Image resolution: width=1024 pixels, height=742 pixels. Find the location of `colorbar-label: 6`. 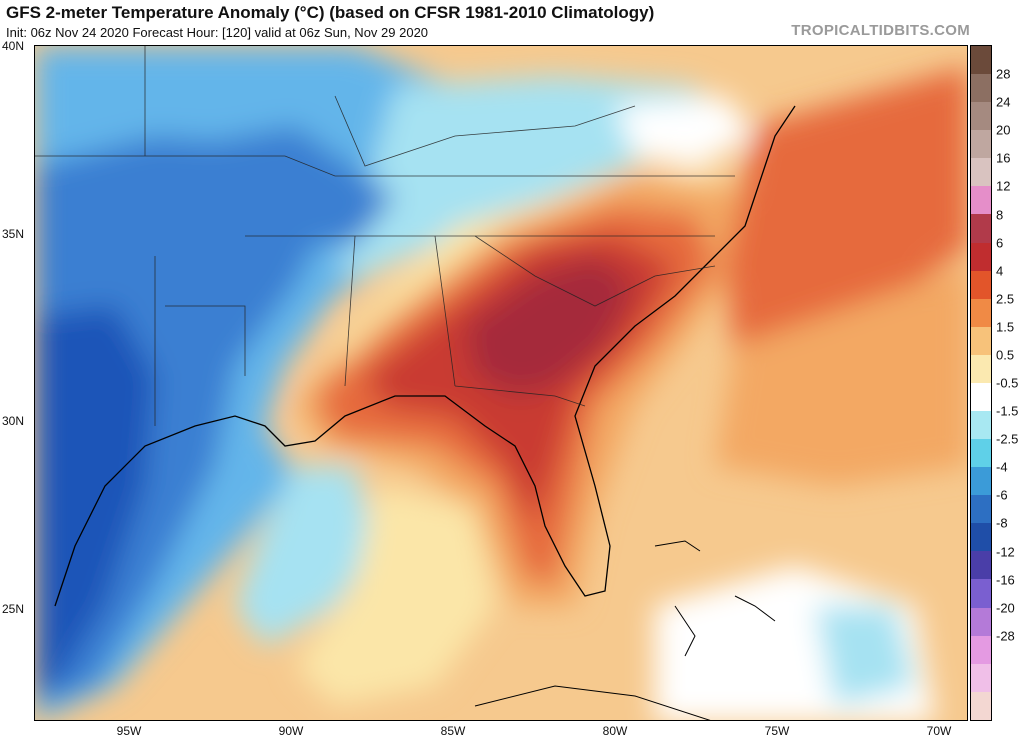

colorbar-label: 6 is located at coordinates (1000, 243).